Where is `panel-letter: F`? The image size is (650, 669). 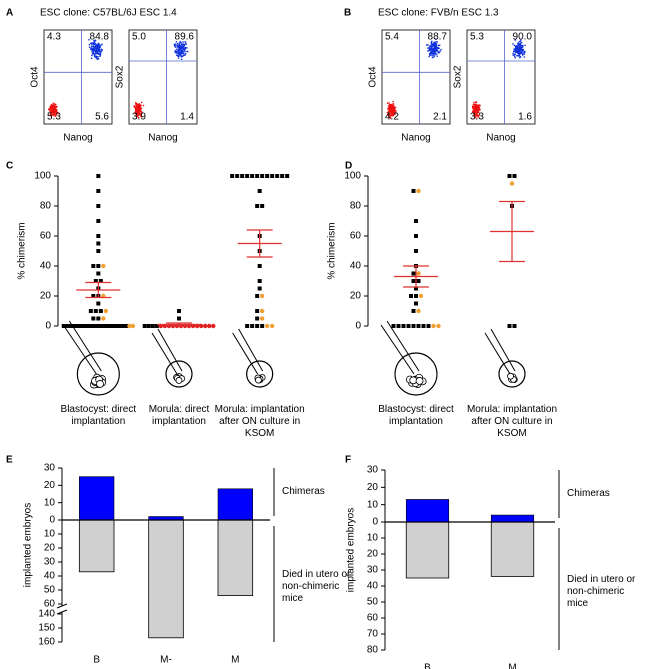
panel-letter: F is located at coordinates (348, 460).